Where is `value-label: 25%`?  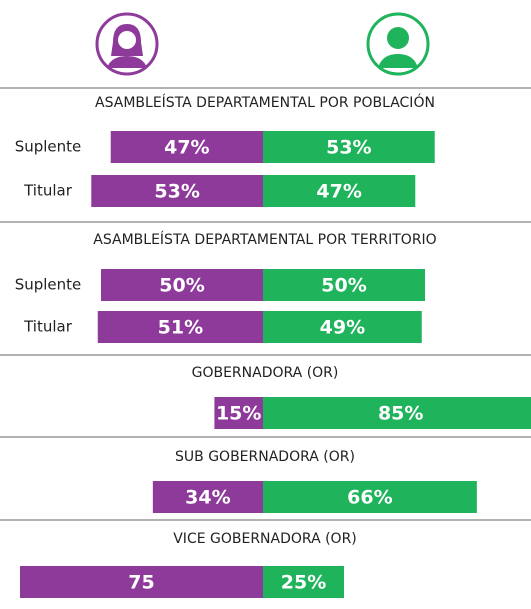
value-label: 25% is located at coordinates (303, 583).